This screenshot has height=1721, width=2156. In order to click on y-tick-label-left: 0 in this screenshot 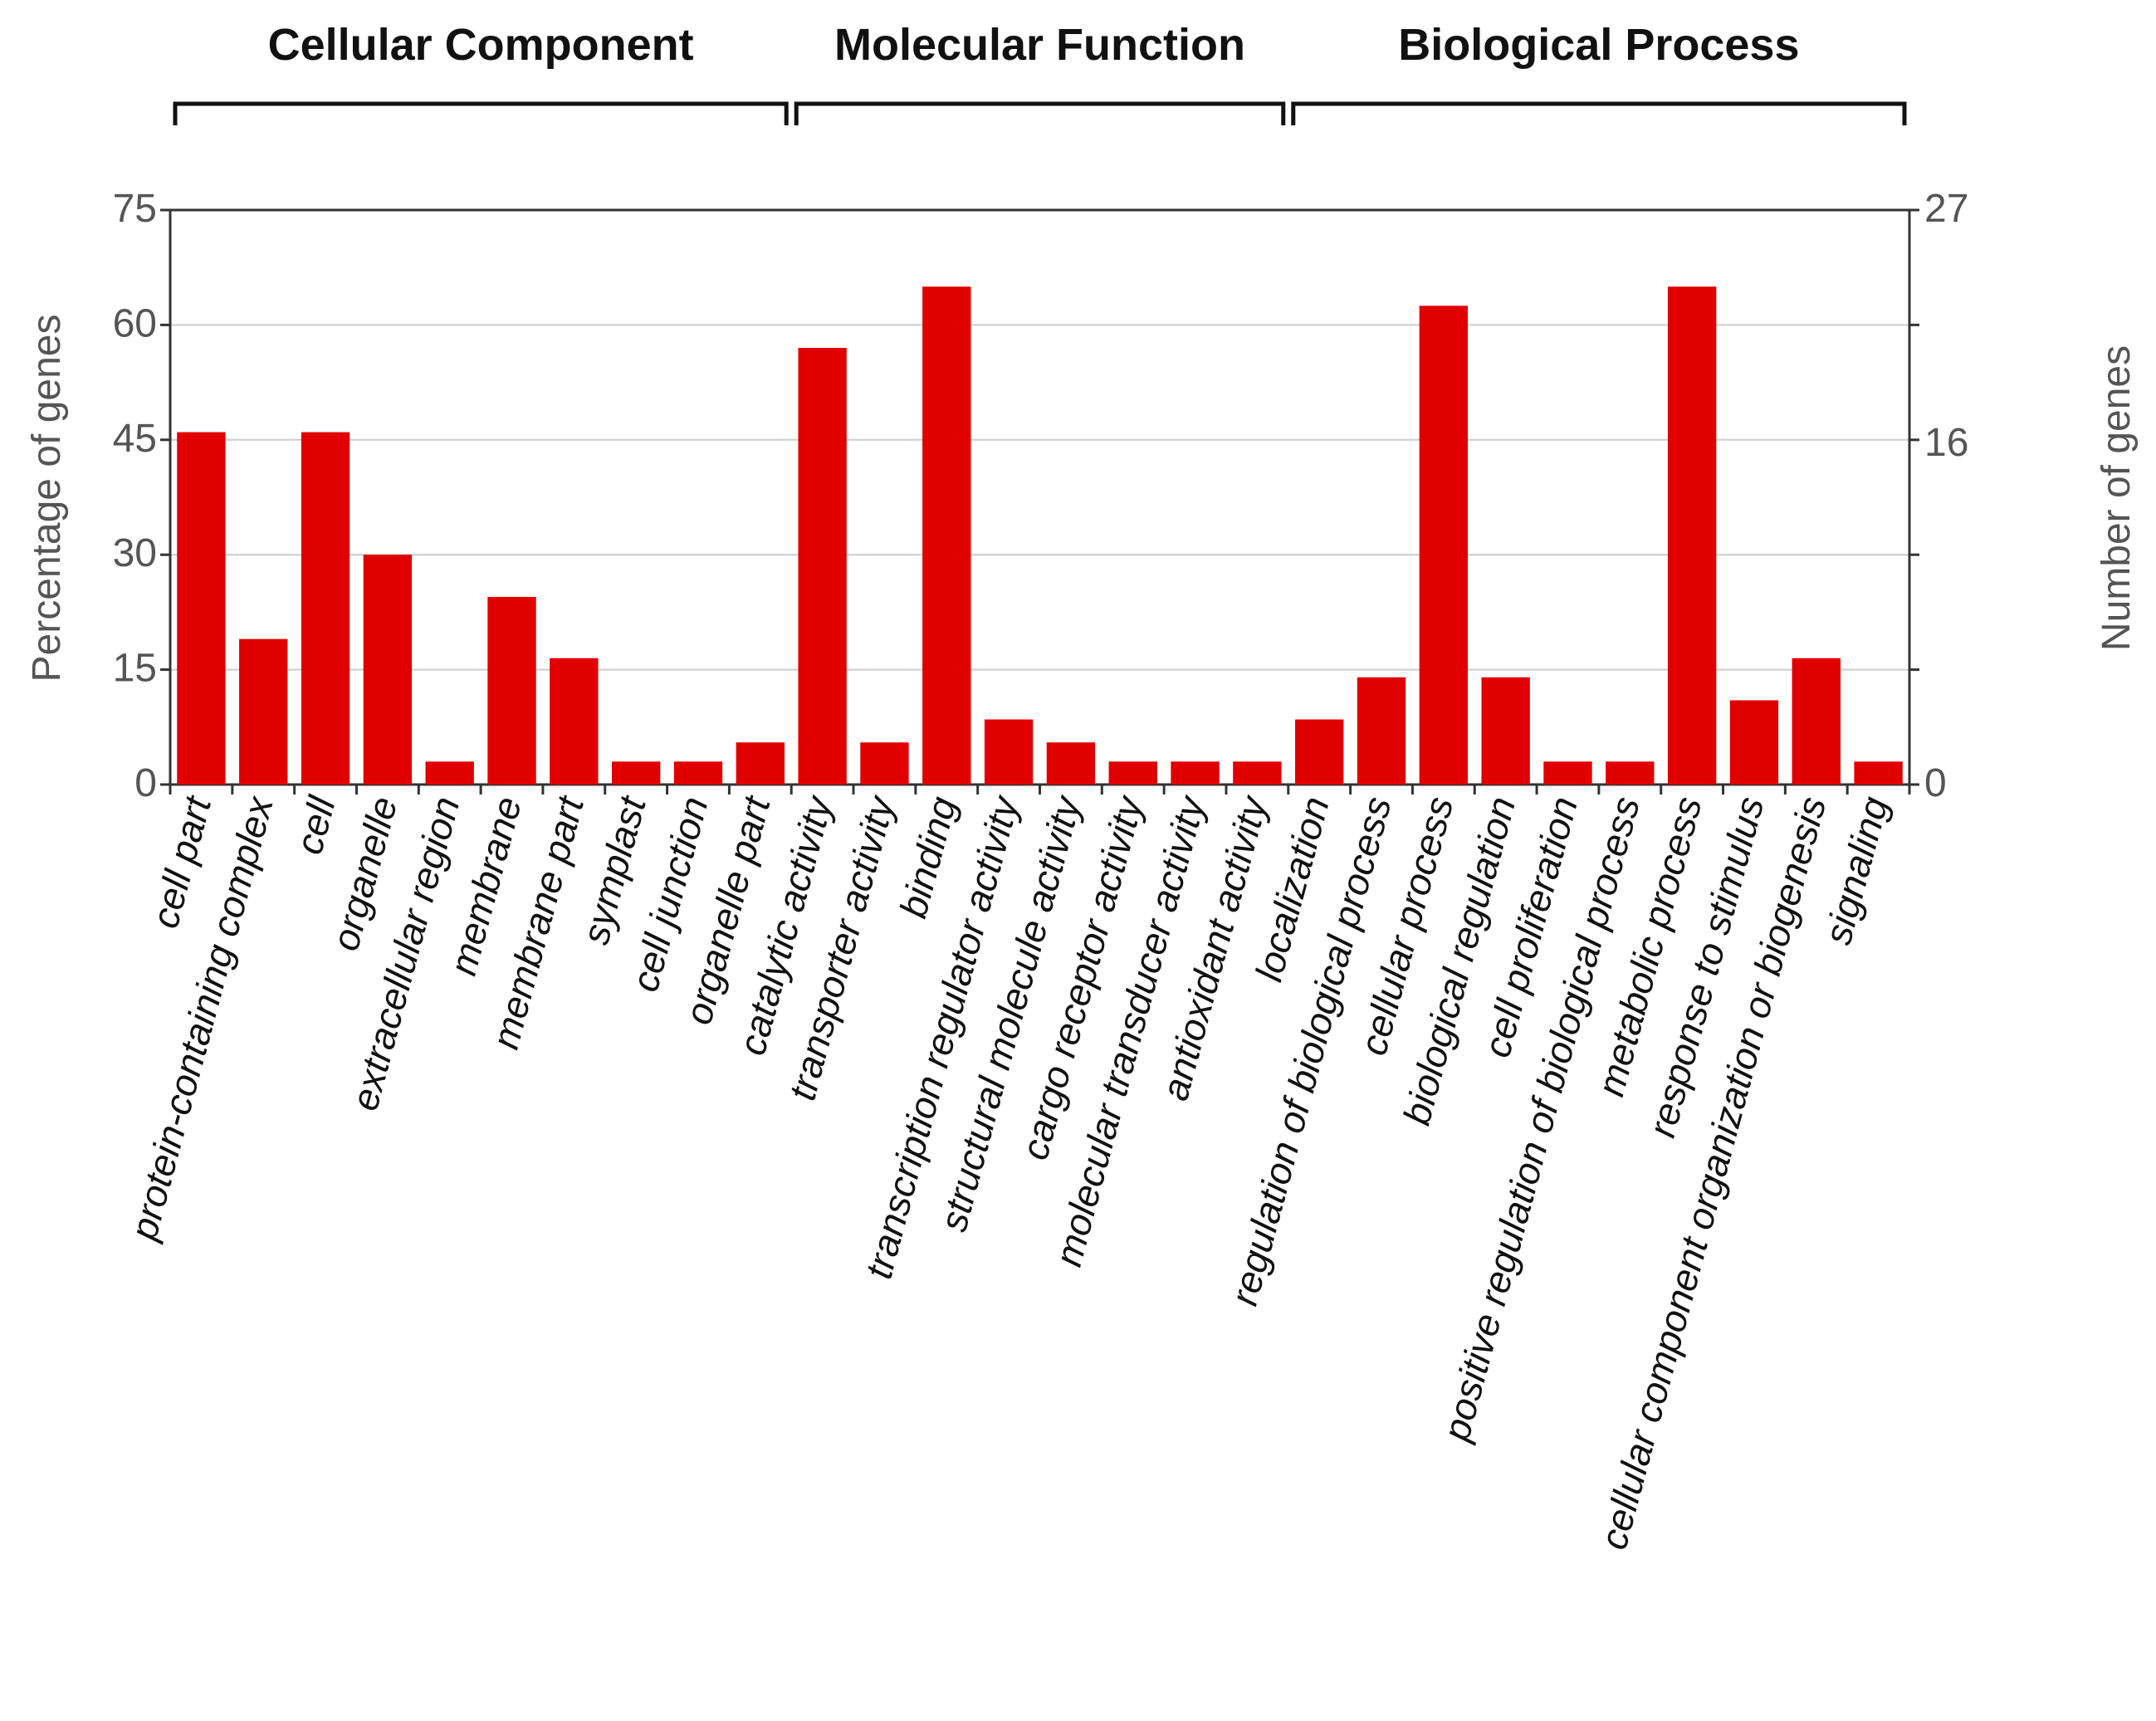, I will do `click(146, 783)`.